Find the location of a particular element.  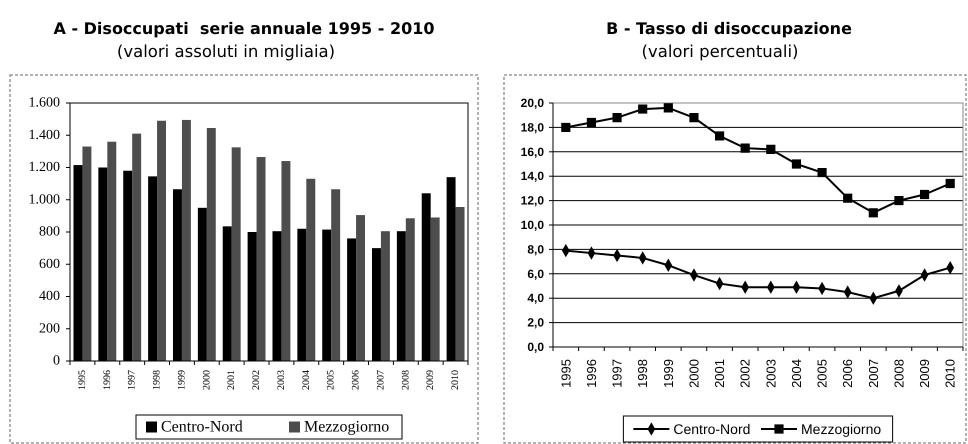

y-tick-label: 18,0 is located at coordinates (532, 127).